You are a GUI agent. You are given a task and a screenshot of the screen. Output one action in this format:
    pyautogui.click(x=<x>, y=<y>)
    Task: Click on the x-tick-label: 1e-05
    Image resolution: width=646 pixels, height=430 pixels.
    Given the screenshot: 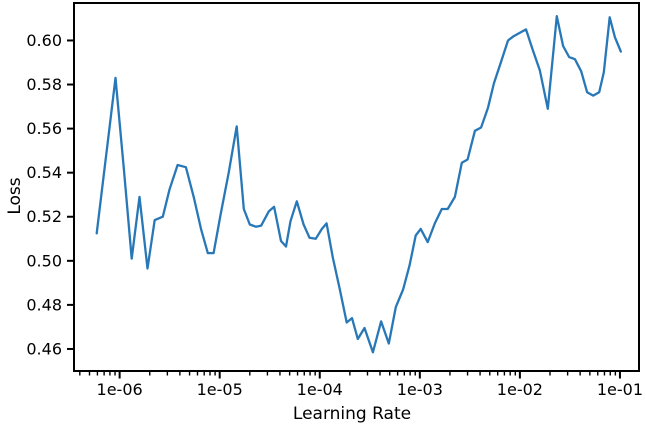 What is the action you would take?
    pyautogui.click(x=220, y=389)
    